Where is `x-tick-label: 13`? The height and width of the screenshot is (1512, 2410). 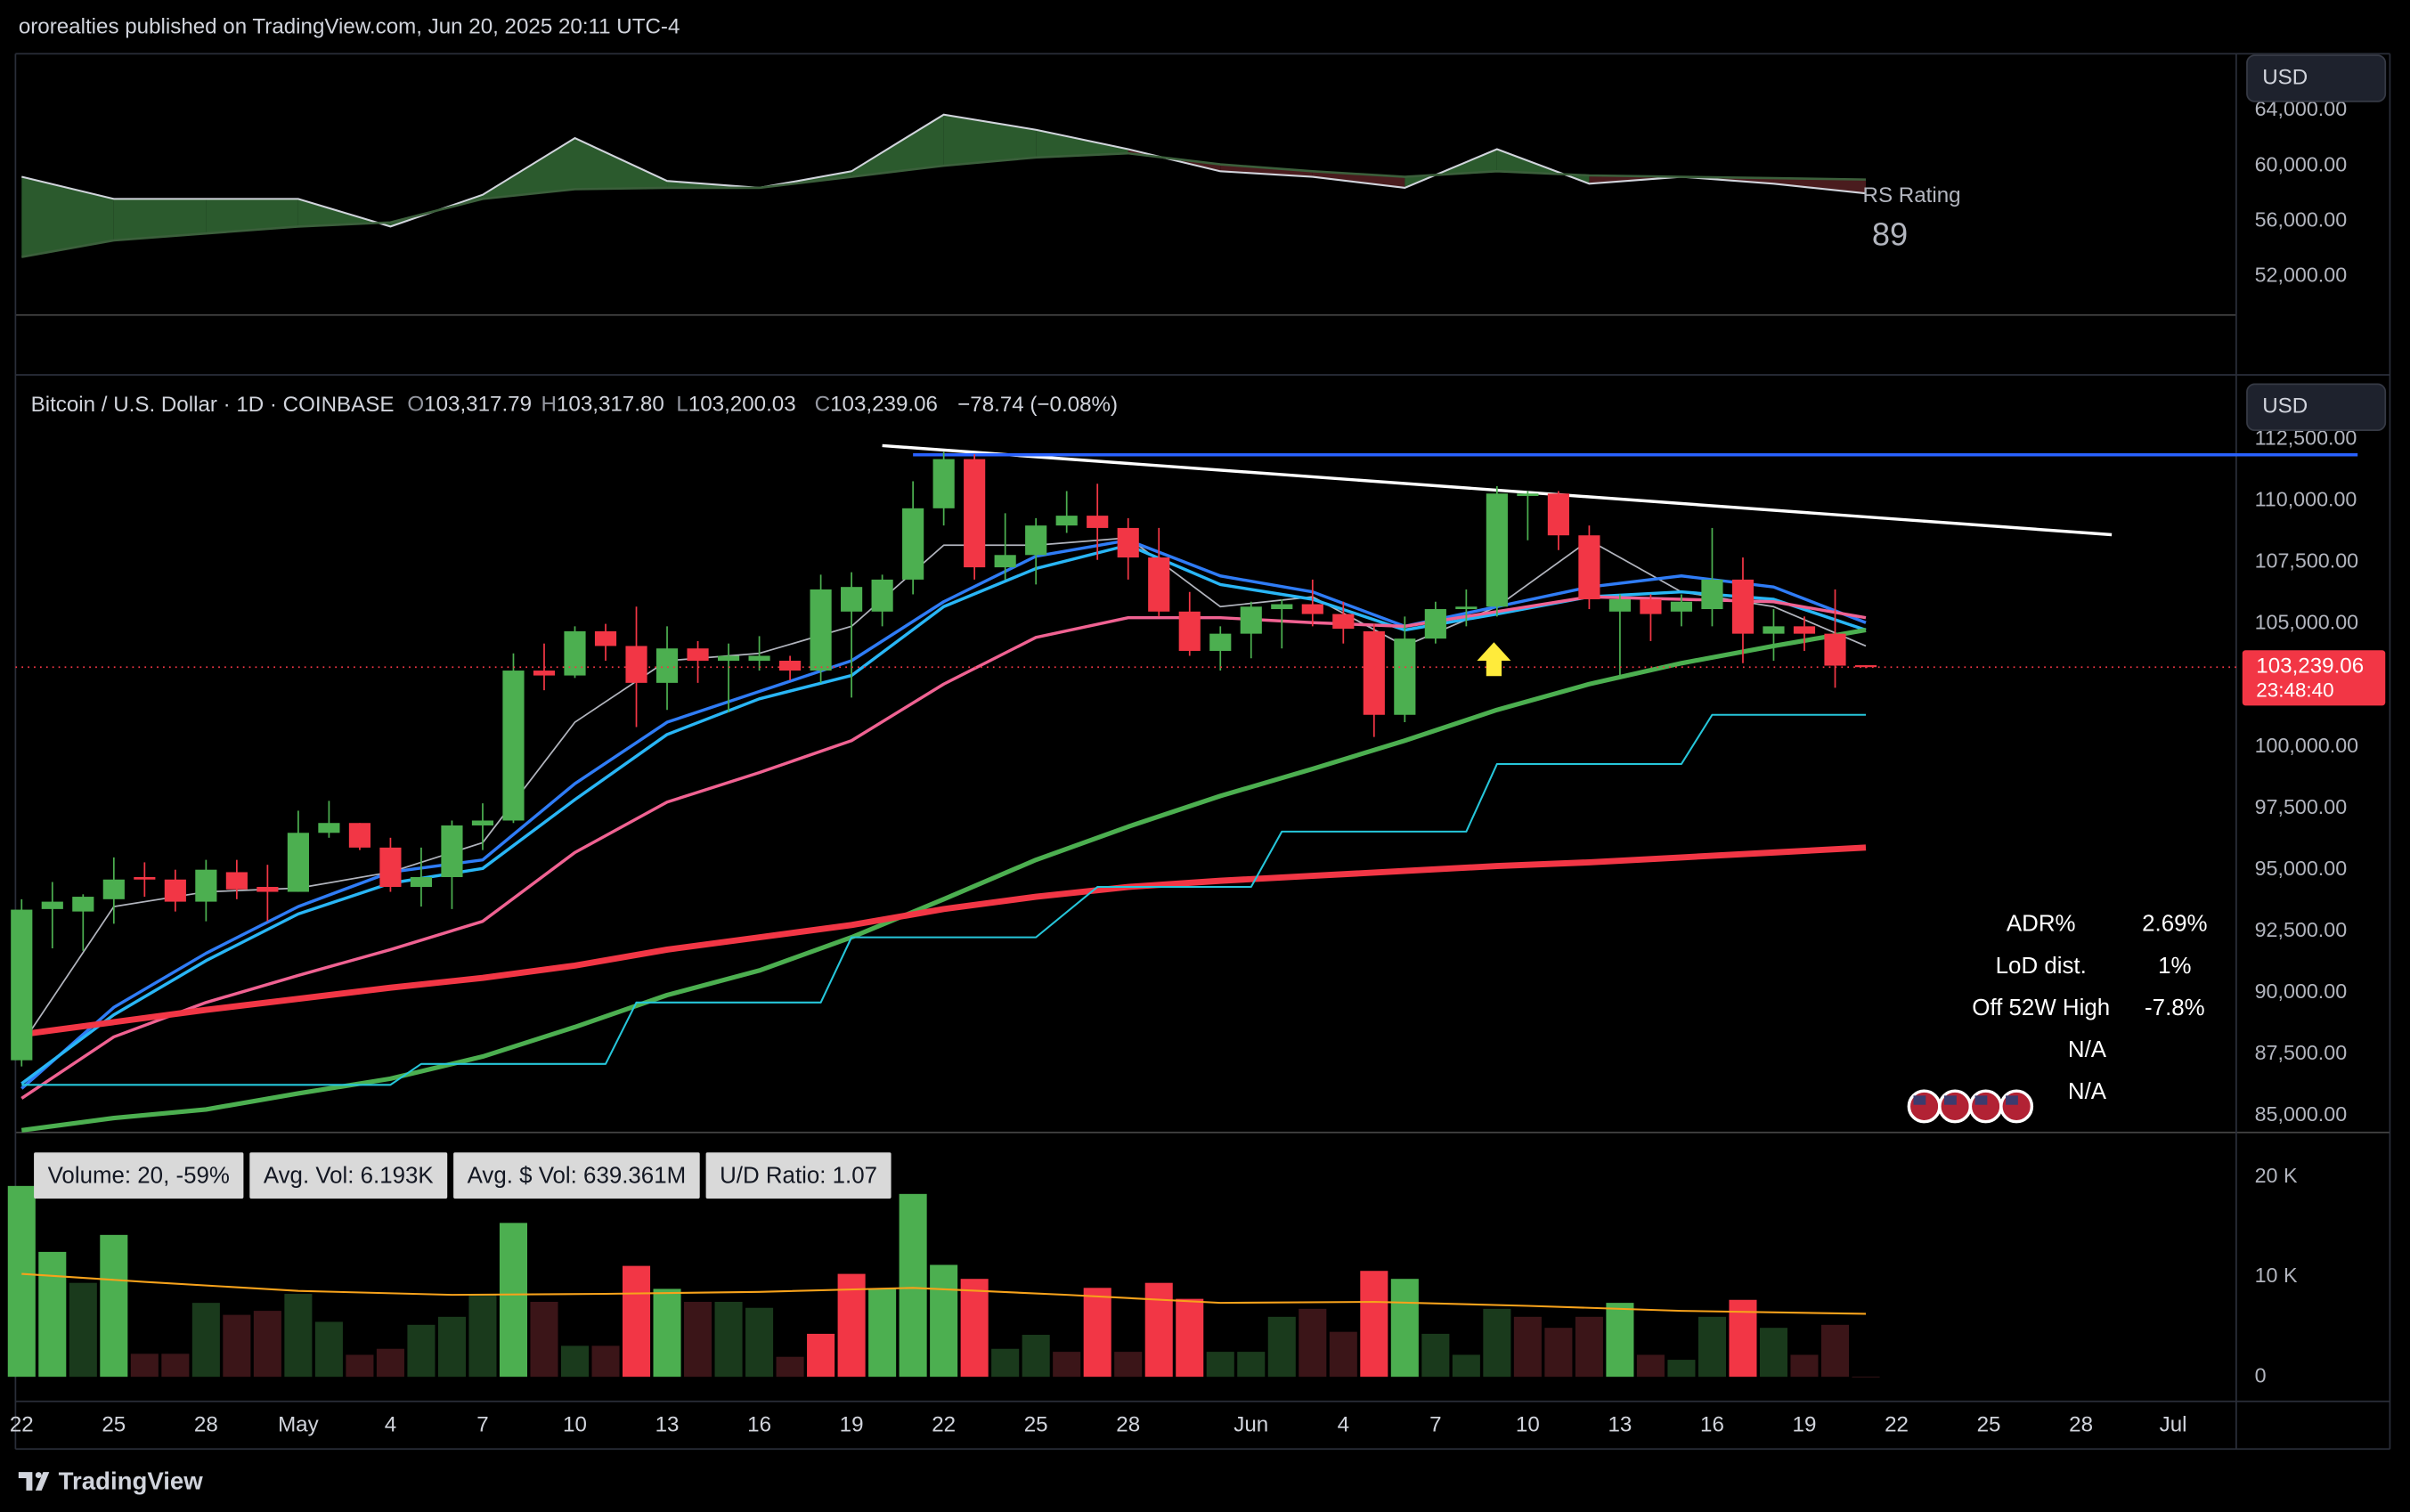 x-tick-label: 13 is located at coordinates (667, 1425).